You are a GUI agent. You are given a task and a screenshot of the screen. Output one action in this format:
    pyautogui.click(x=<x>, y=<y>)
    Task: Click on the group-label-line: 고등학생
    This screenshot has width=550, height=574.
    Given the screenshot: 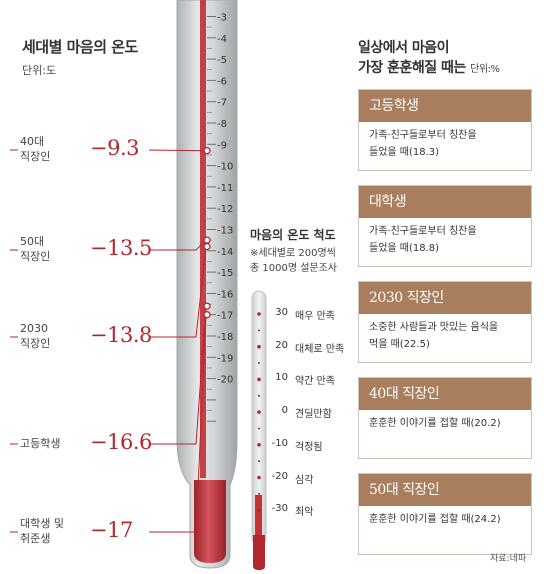 What is the action you would take?
    pyautogui.click(x=40, y=443)
    